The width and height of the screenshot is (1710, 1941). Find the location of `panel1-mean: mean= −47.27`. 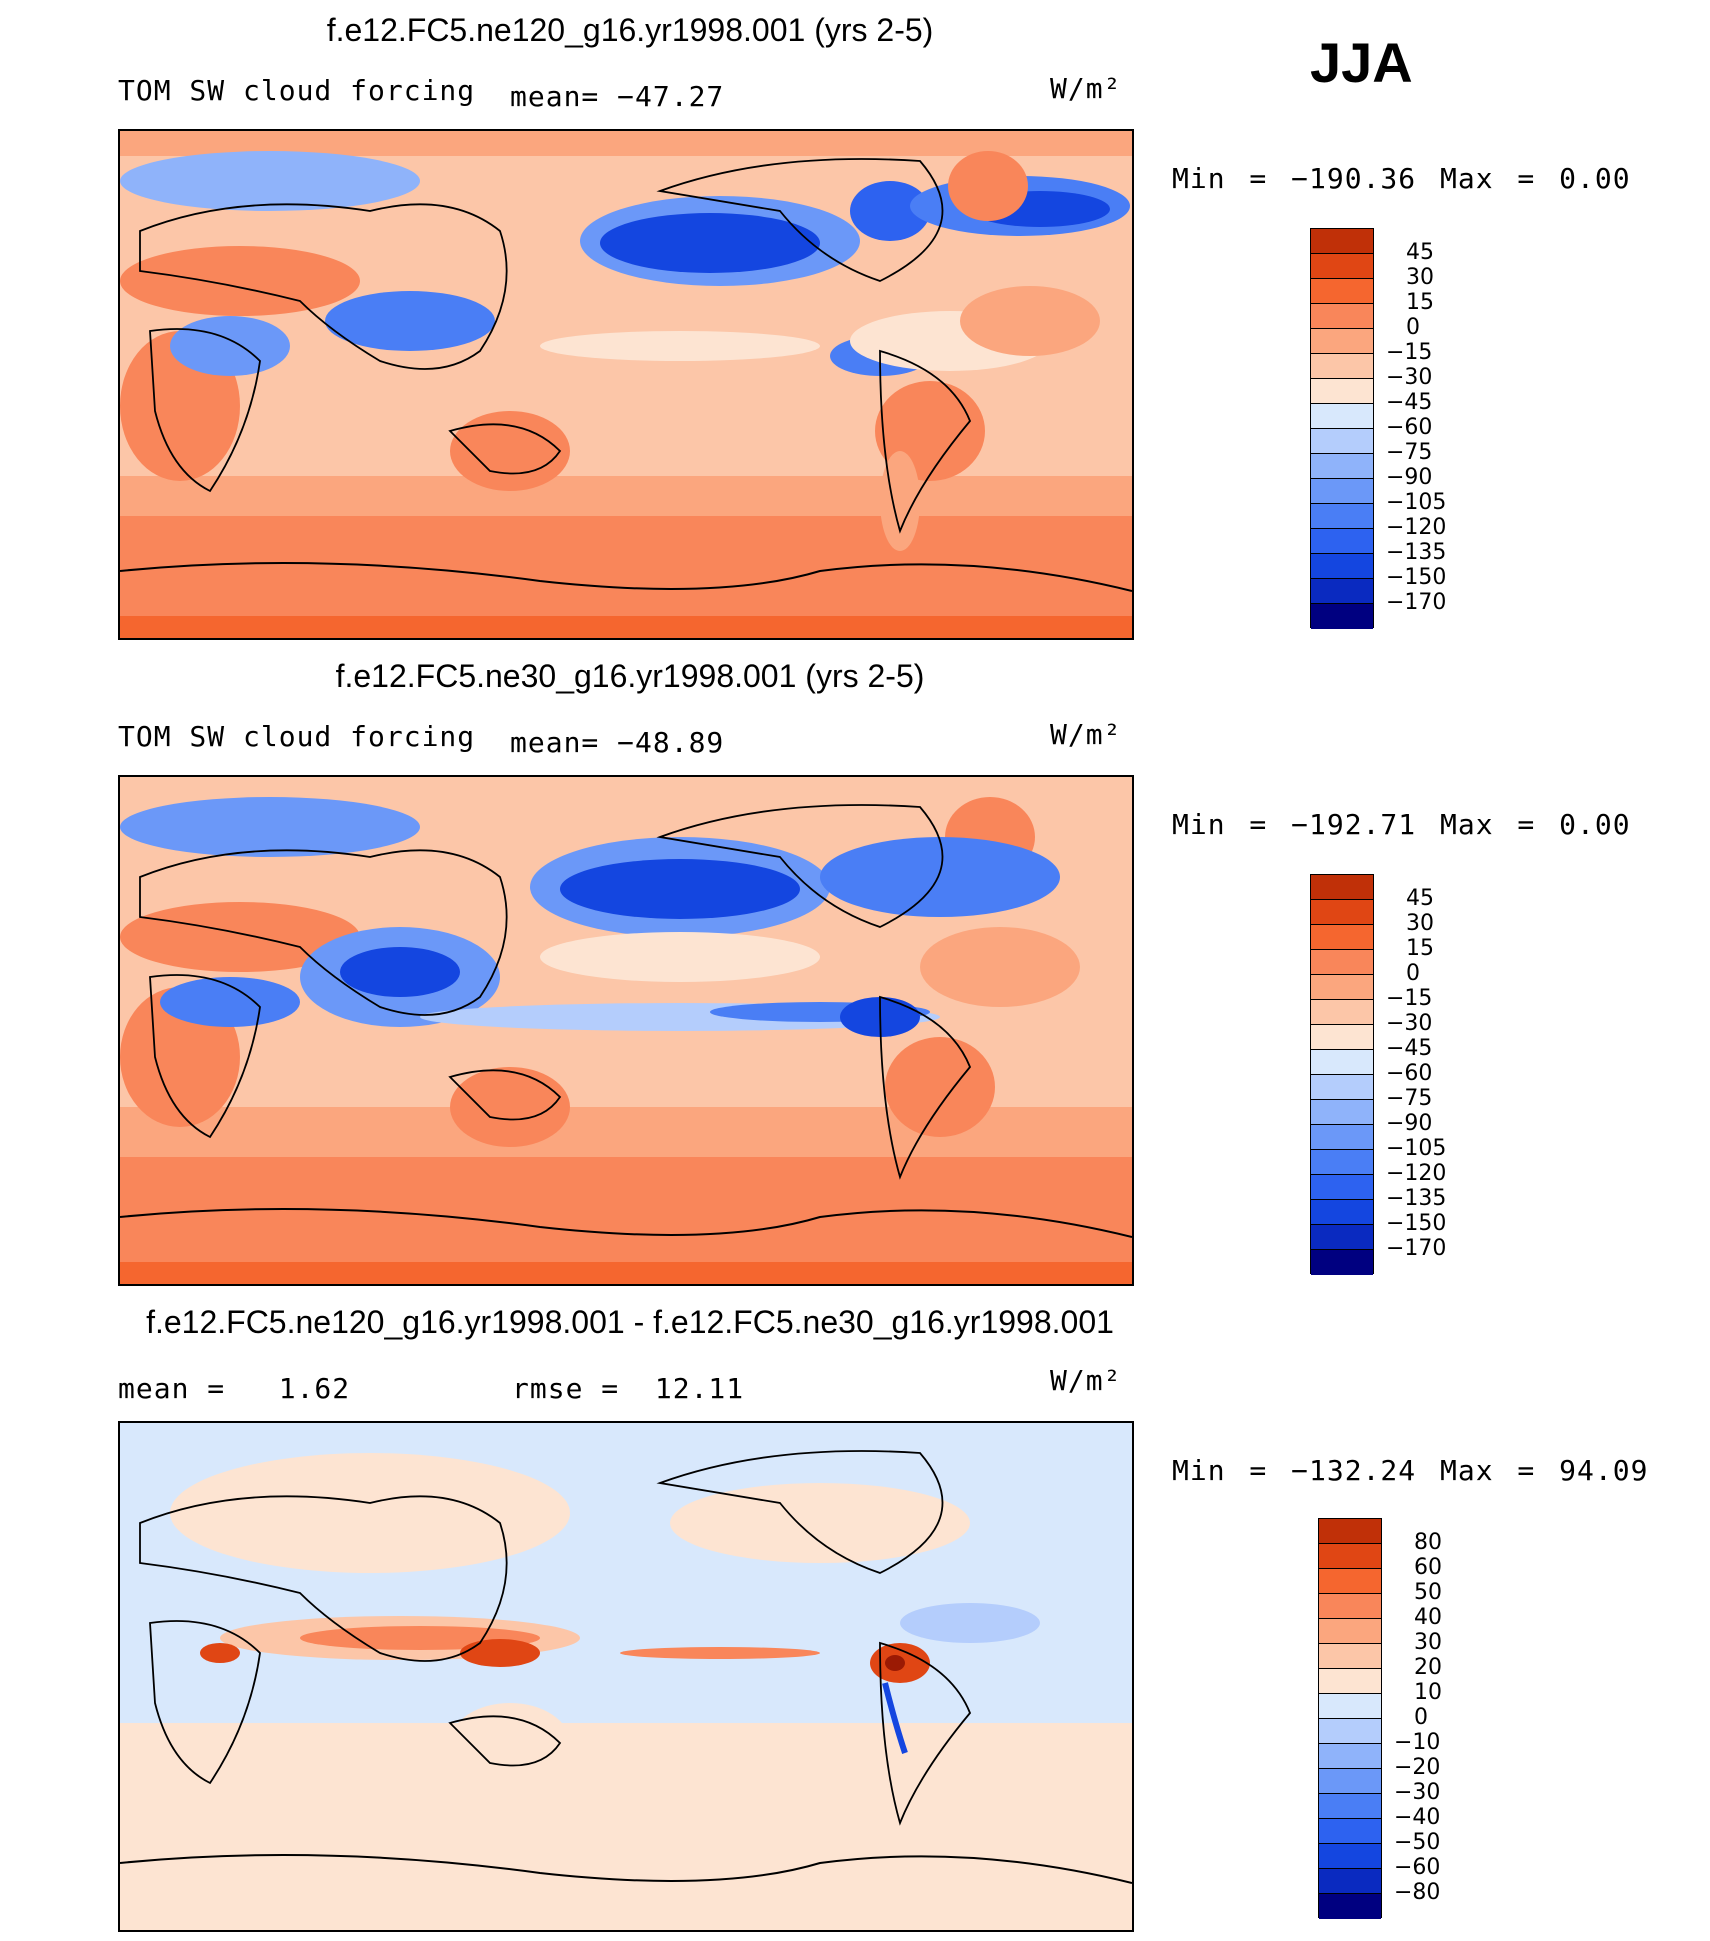

panel1-mean: mean= −47.27 is located at coordinates (617, 96).